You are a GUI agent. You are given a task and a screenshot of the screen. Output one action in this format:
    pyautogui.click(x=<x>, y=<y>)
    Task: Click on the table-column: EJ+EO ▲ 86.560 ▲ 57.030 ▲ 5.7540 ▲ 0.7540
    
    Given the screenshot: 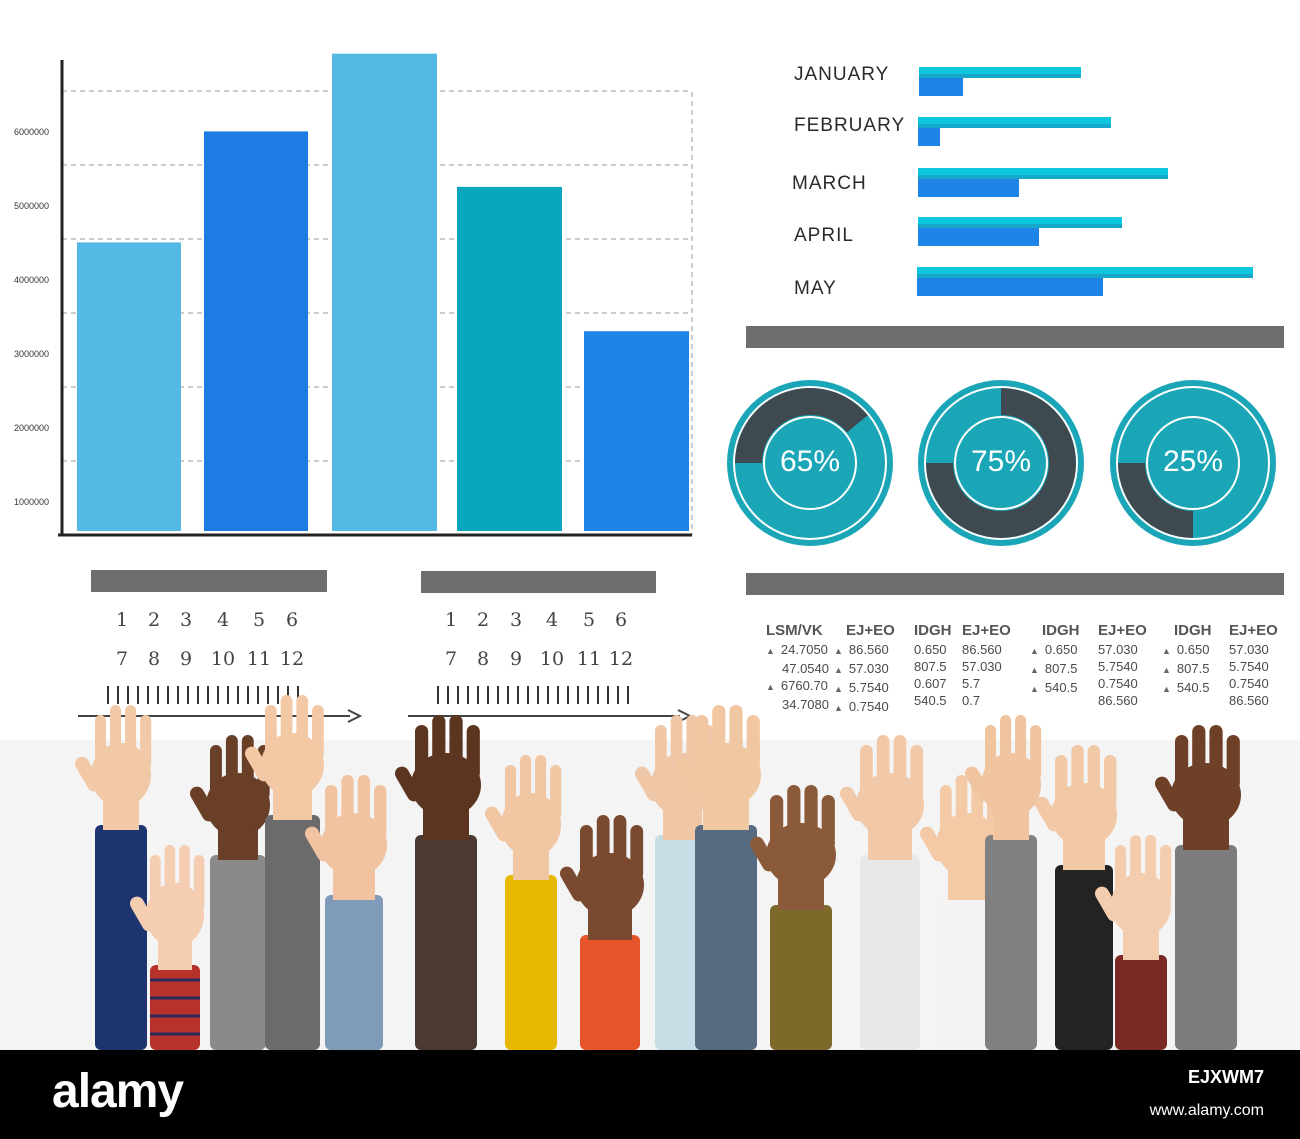 What is the action you would take?
    pyautogui.click(x=864, y=669)
    